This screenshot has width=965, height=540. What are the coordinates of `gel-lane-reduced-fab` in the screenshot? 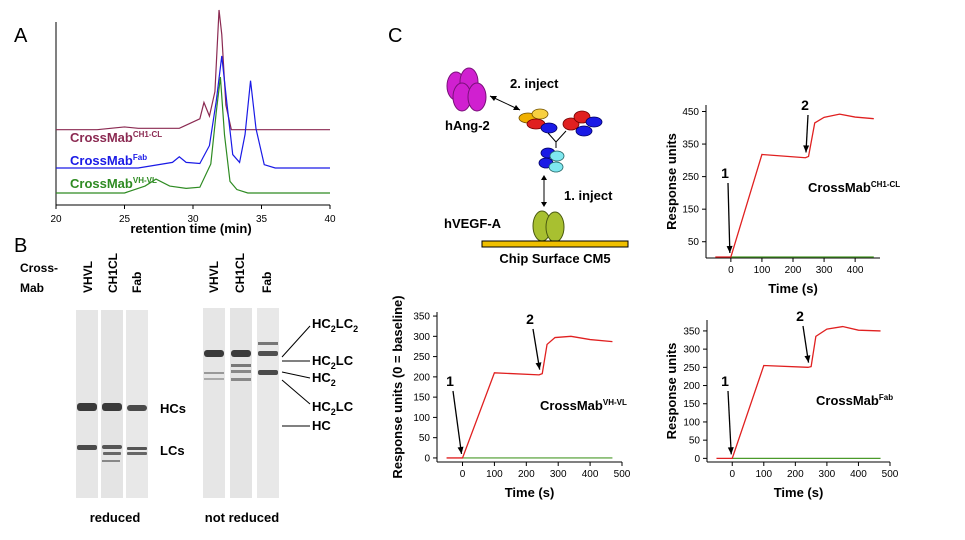 It's located at (137, 404).